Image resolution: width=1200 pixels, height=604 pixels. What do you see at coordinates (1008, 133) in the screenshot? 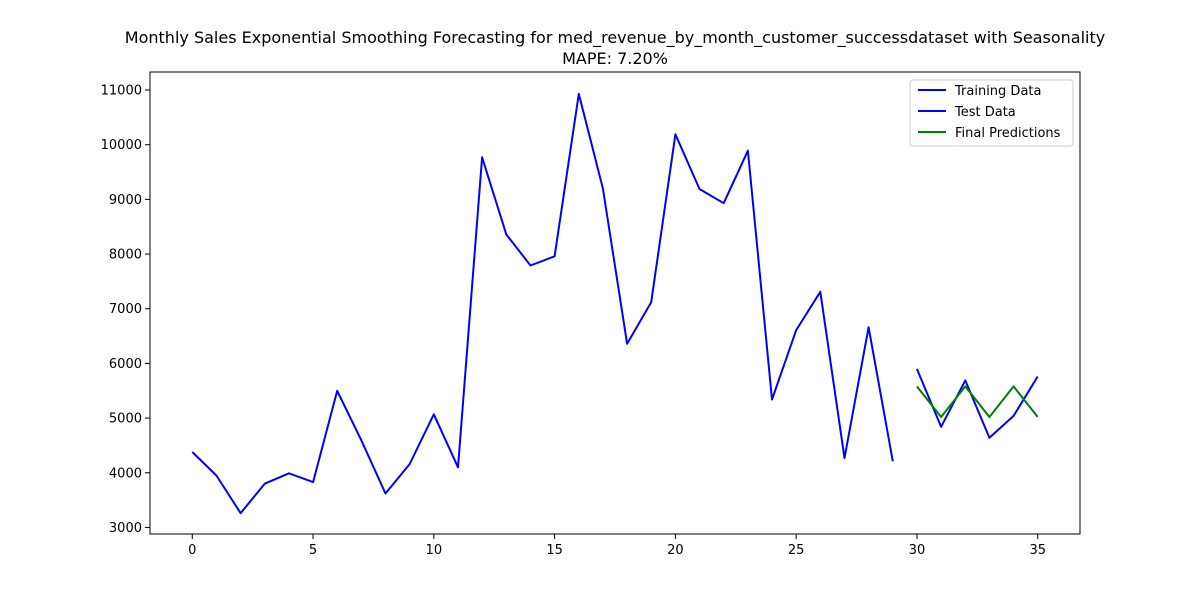
I see `legend-label-predictions: Final Predictions` at bounding box center [1008, 133].